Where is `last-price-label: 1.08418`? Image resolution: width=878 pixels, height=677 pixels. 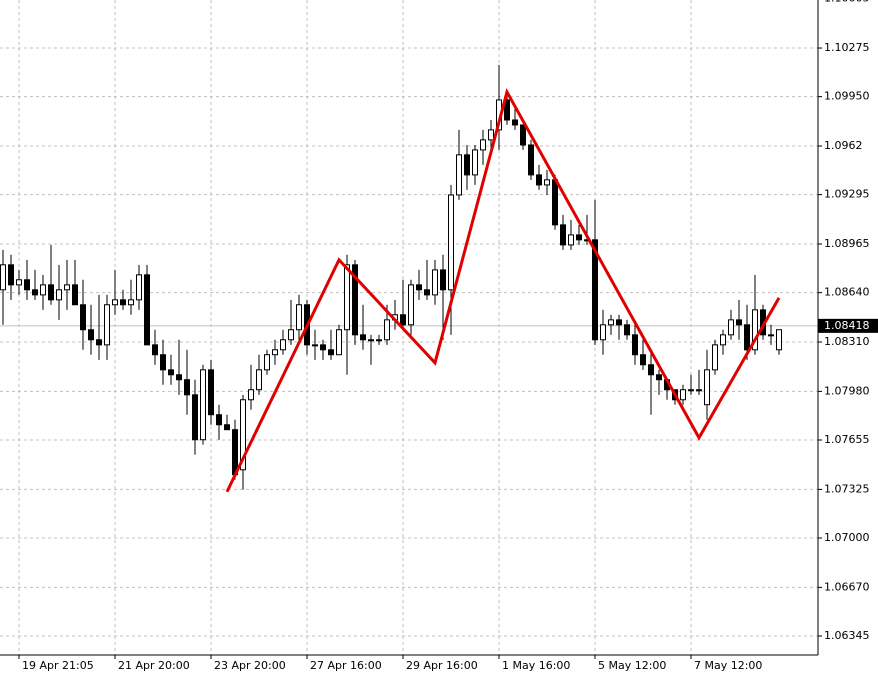 last-price-label: 1.08418 is located at coordinates (847, 325).